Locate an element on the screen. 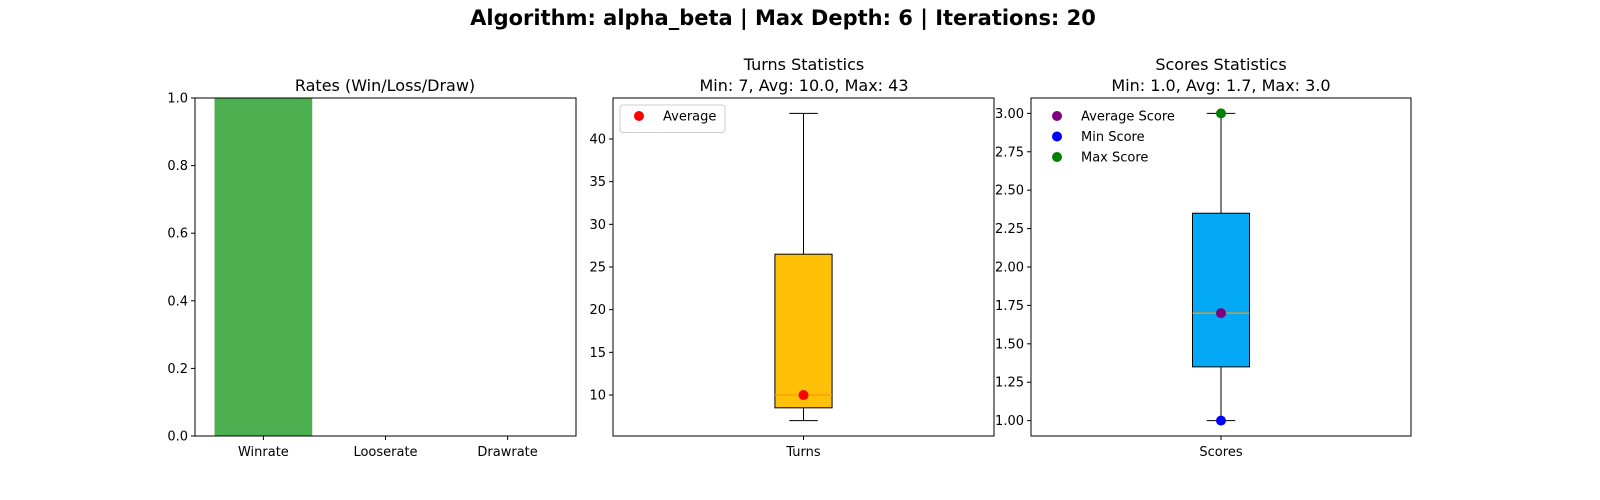 Image resolution: width=1600 pixels, height=500 pixels. rates-ytick-label: 0.2 is located at coordinates (177, 369).